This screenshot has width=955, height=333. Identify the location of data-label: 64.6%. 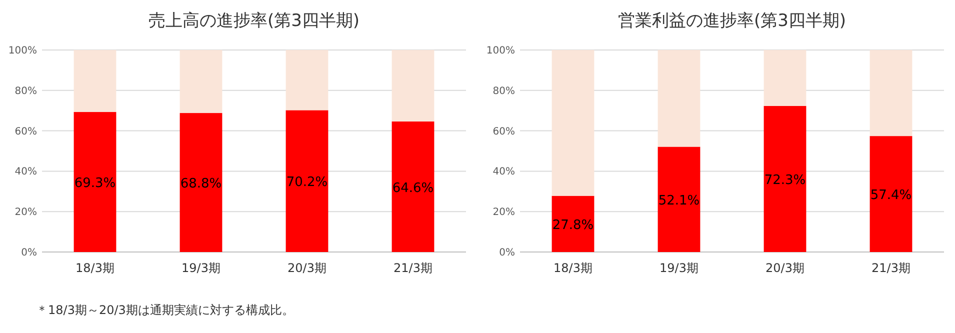
(413, 188).